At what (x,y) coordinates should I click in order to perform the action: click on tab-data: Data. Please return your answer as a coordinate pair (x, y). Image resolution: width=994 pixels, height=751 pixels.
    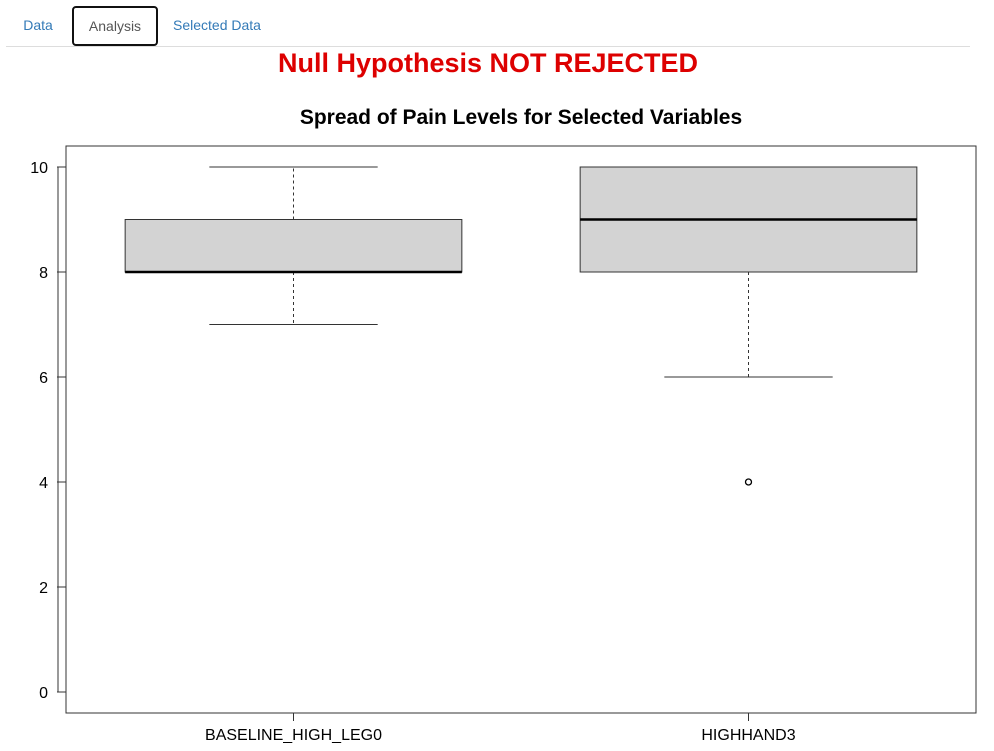
    Looking at the image, I should click on (38, 25).